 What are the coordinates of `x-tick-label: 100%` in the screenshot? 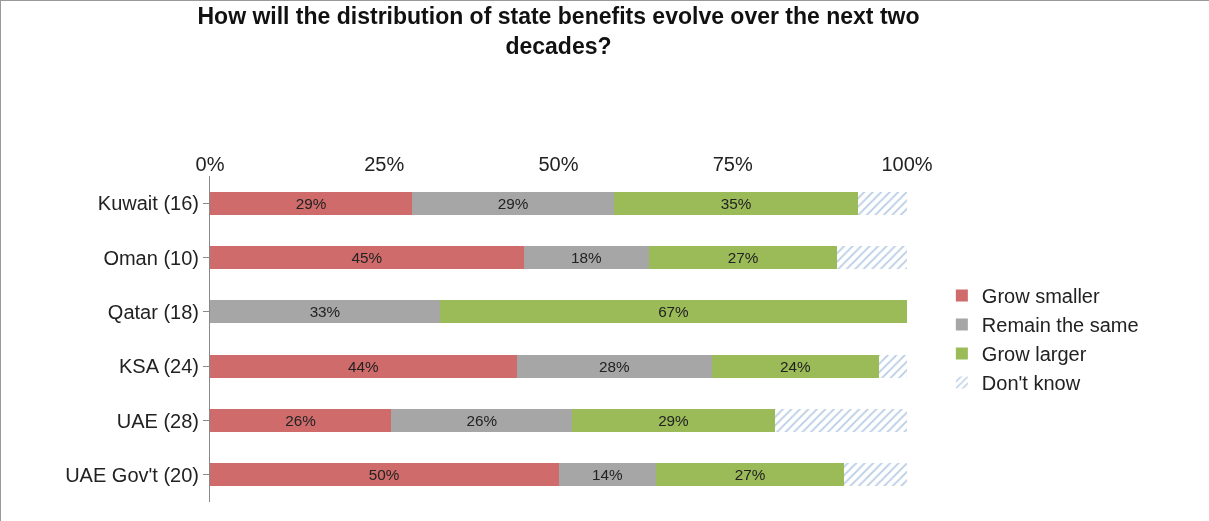 It's located at (907, 164).